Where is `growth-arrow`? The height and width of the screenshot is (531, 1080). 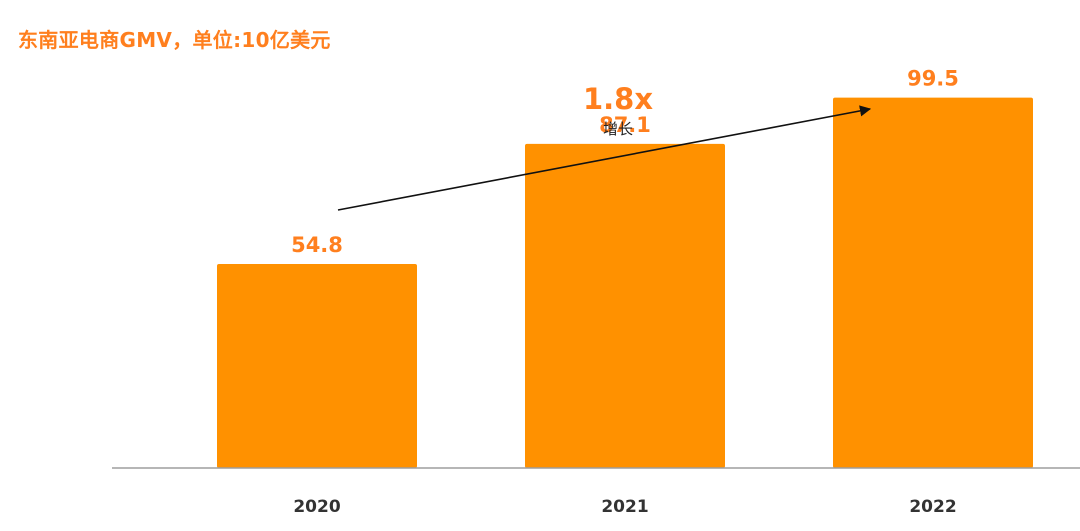
growth-arrow is located at coordinates (604, 158).